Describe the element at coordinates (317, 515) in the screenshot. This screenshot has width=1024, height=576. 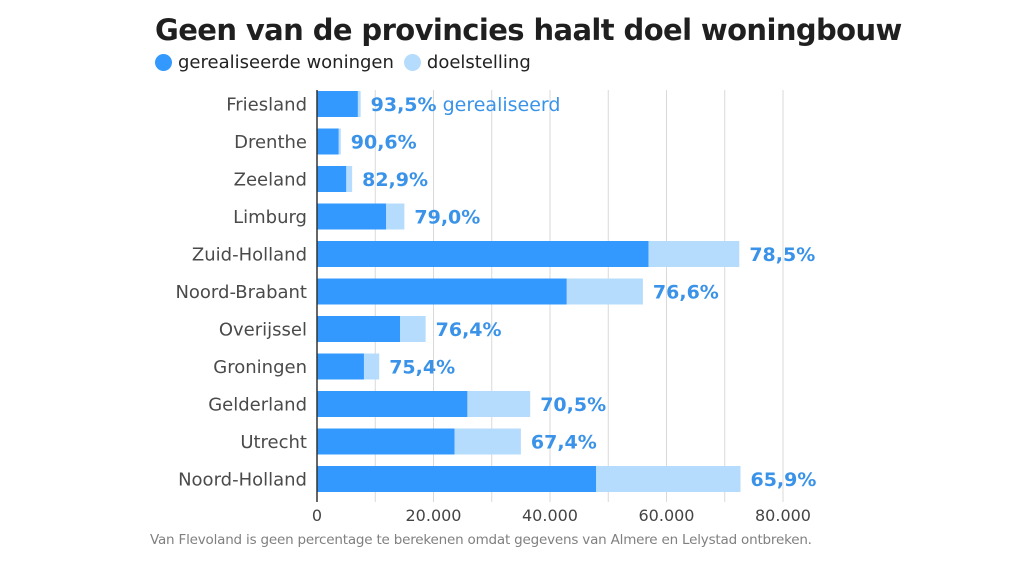
I see `x-tick-label: 0` at that location.